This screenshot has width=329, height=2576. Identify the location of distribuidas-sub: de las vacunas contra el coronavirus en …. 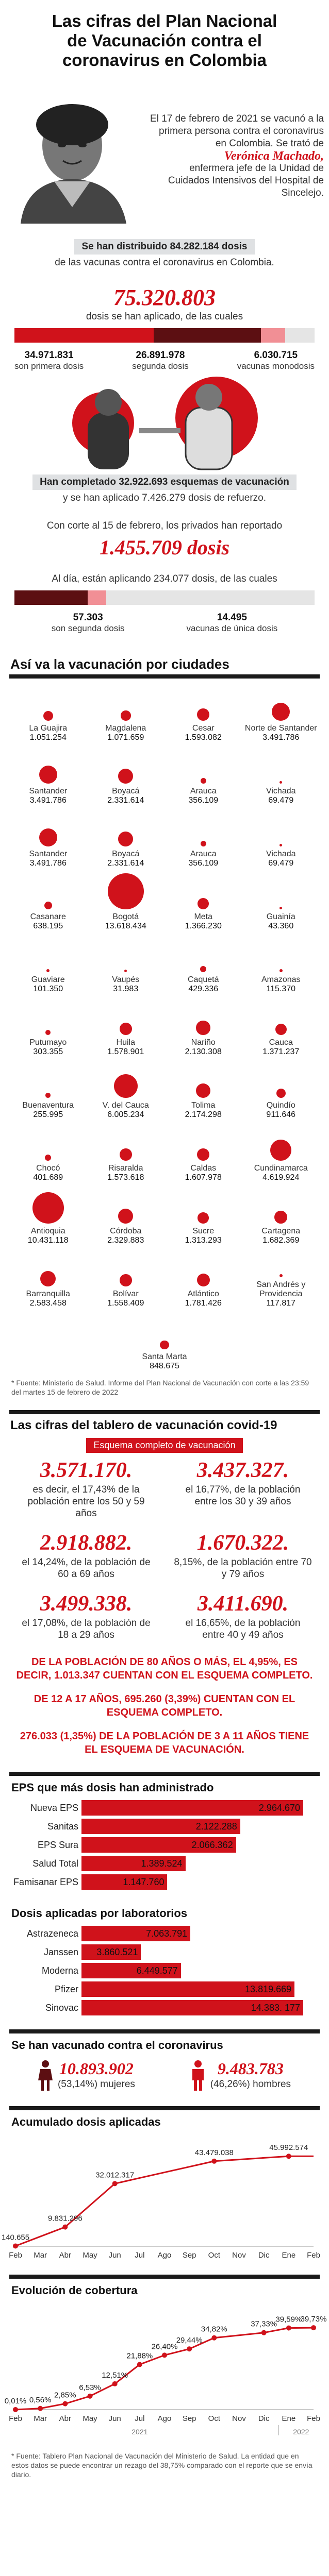
(164, 262).